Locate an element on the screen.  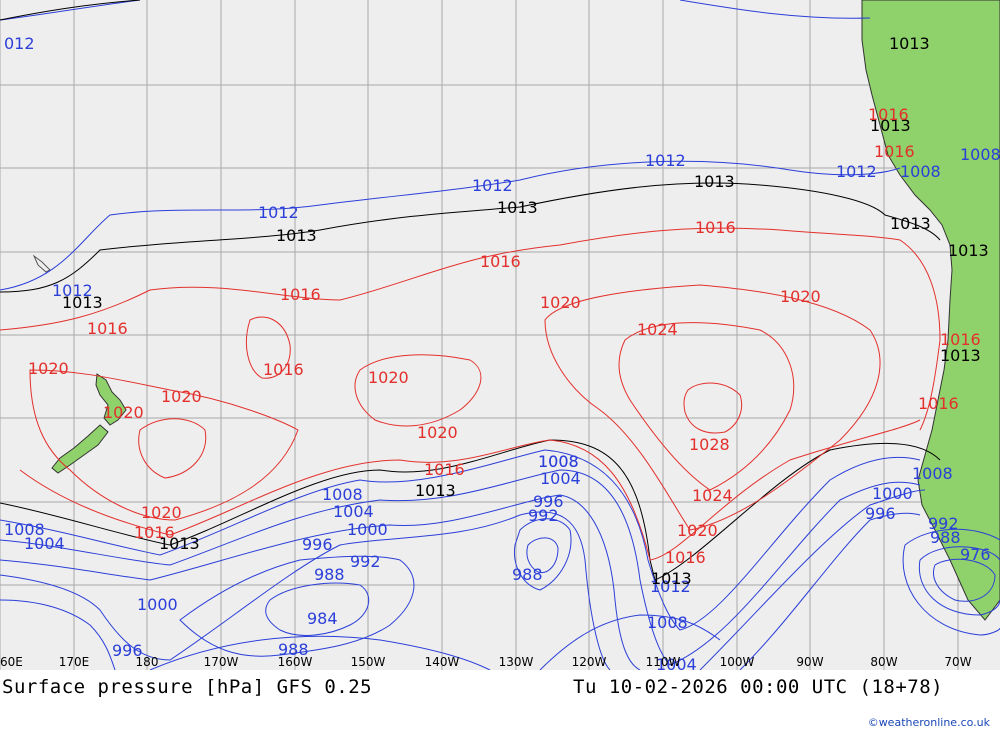
longitude-tick-label: 60E is located at coordinates (11, 662).